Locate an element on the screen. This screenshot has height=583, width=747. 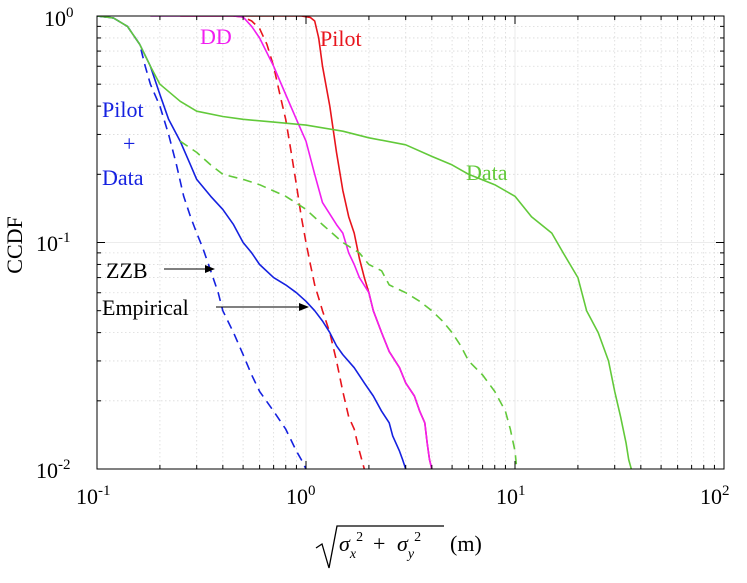
y-tick-label: 10⁻² is located at coordinates (53, 470).